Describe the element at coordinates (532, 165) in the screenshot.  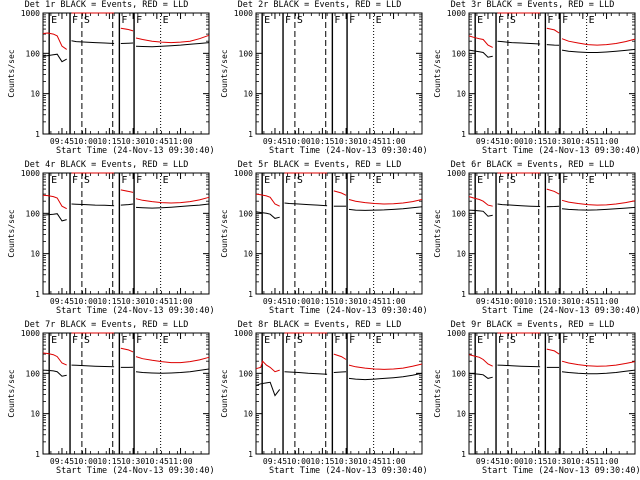
I see `panel-title: Det 6r BLACK = Events, RED = LLD` at that location.